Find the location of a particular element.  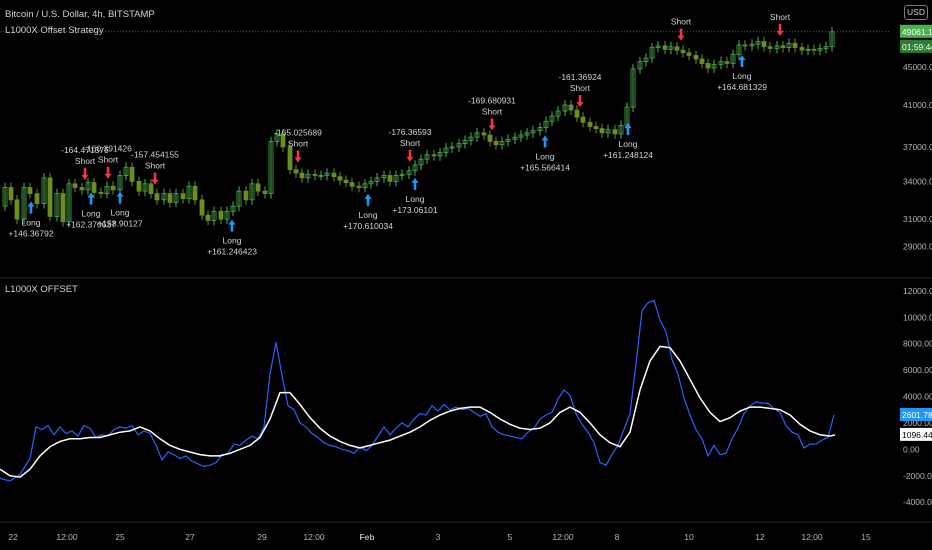

long-signal-value: +170.610034 is located at coordinates (368, 226).